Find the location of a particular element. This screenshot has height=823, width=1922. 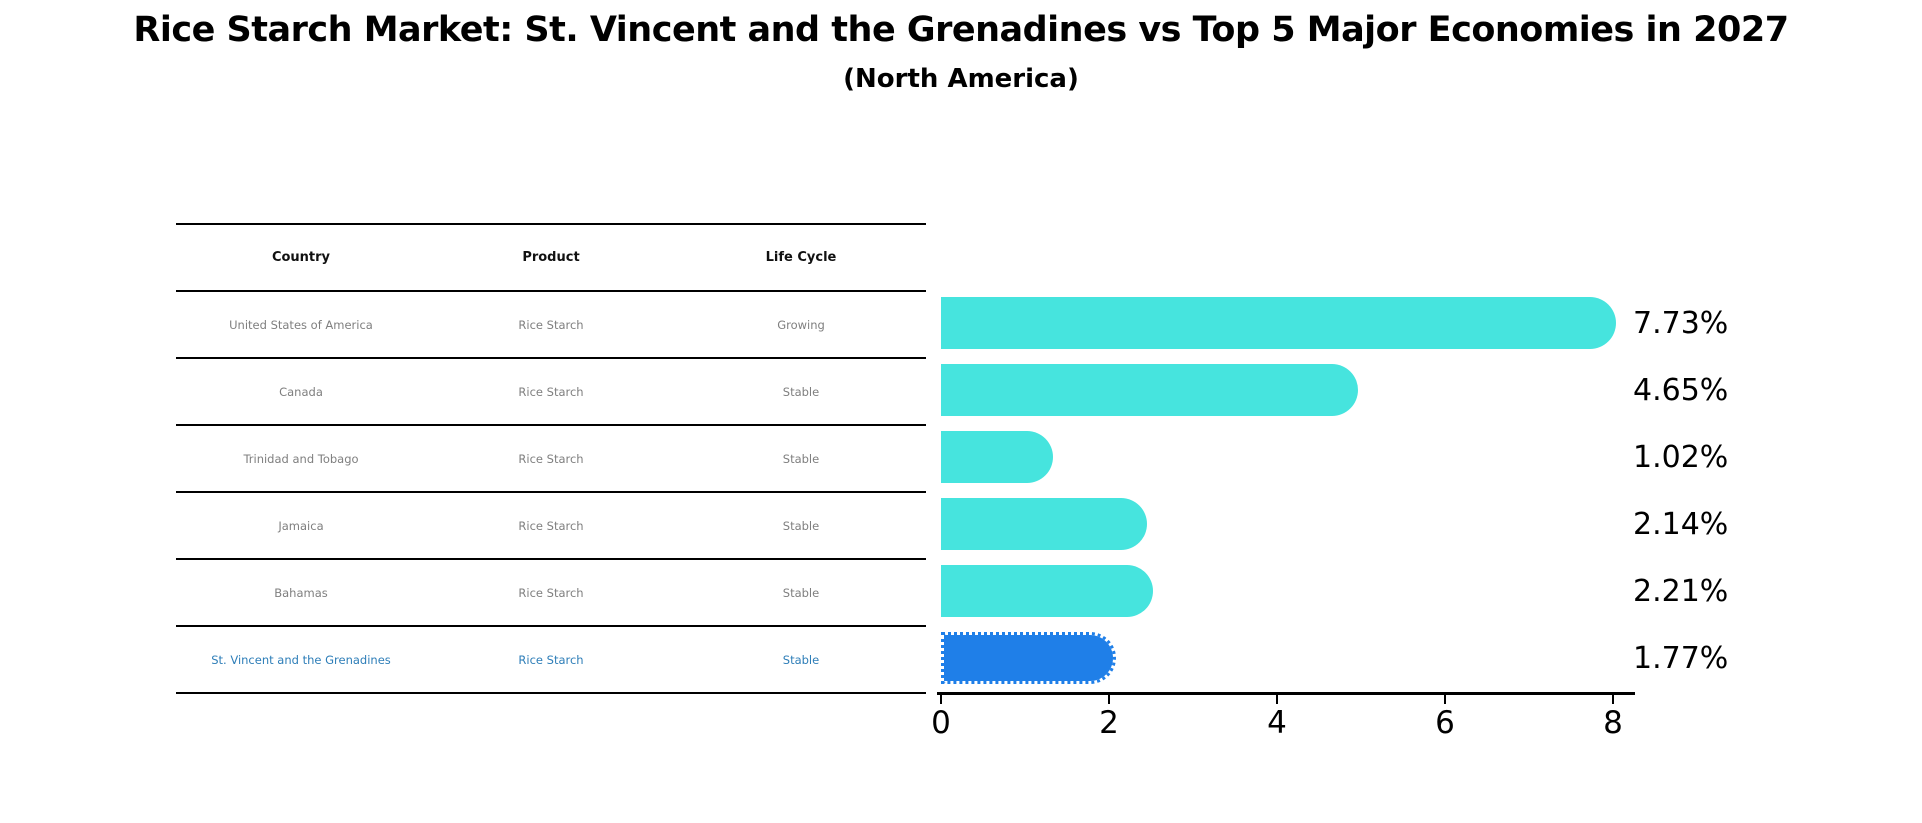

table-header-product: Product is located at coordinates (551, 257).